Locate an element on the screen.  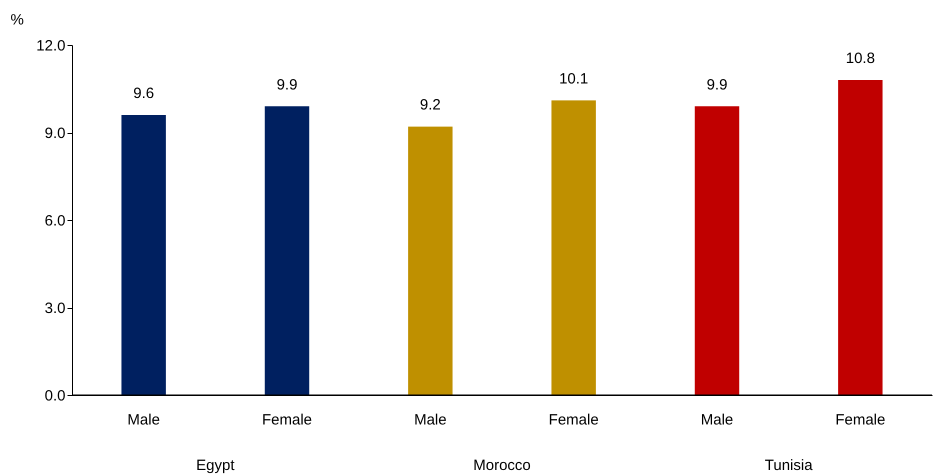
text: Tunisia is located at coordinates (789, 465).